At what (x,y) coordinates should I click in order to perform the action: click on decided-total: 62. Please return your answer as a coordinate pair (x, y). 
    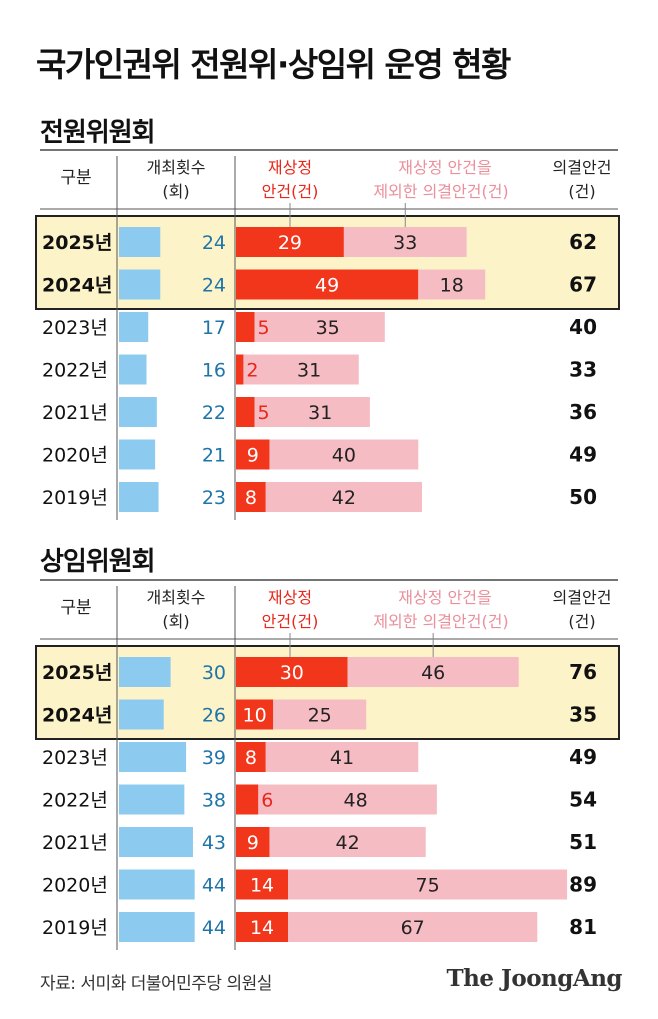
    Looking at the image, I should click on (583, 242).